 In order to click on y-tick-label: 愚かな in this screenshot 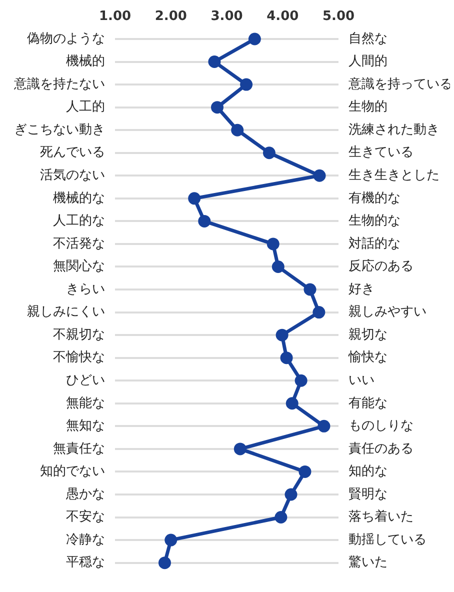, I will do `click(85, 494)`.